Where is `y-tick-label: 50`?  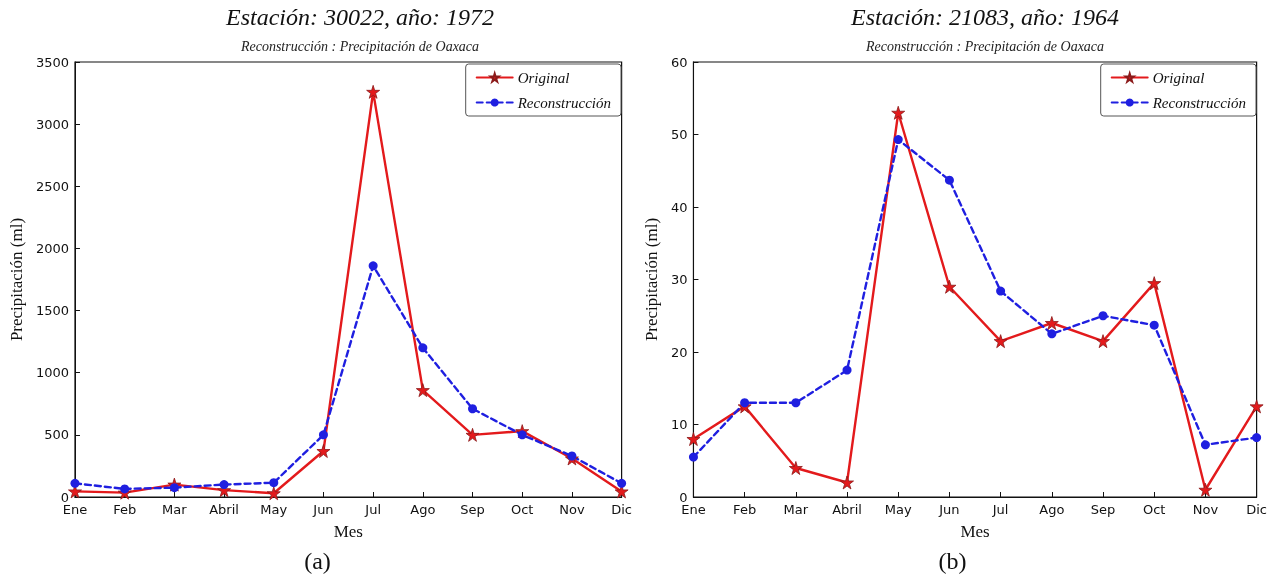 y-tick-label: 50 is located at coordinates (678, 134).